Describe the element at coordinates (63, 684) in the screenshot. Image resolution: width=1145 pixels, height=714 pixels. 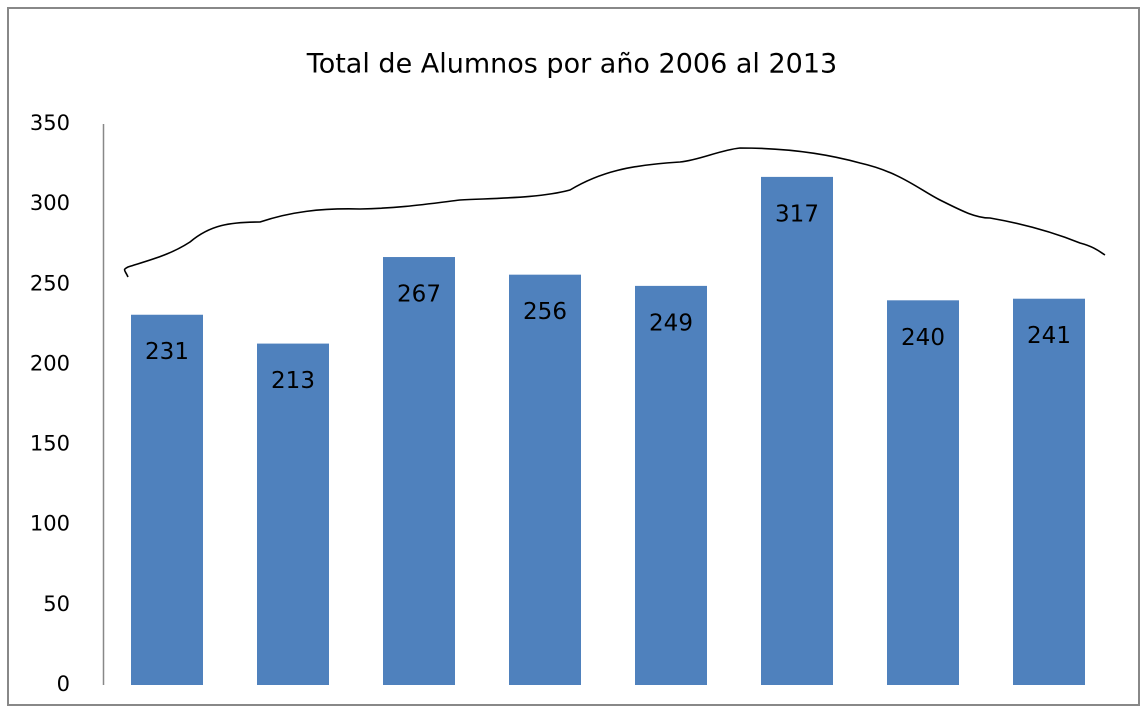
I see `y-tick-label: 0` at that location.